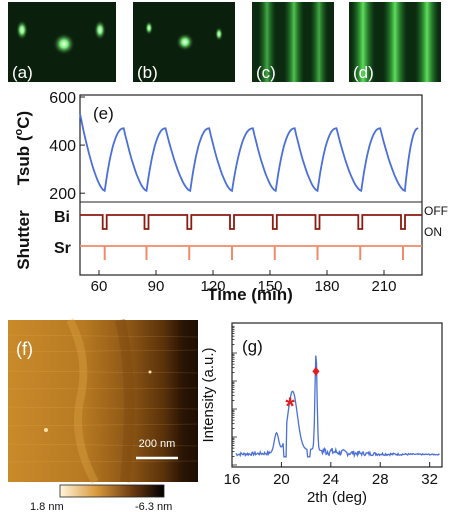  I want to click on diamond-marker: ♦, so click(316, 371).